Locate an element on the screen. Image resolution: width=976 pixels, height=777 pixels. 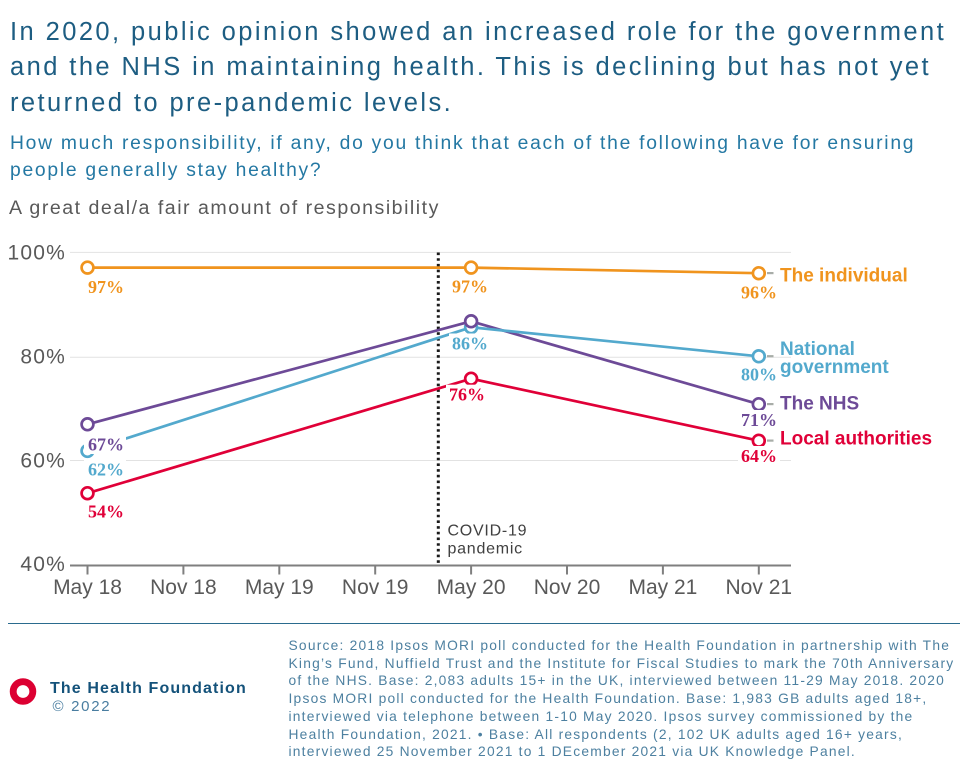
svg-text: Local authorities is located at coordinates (856, 439).